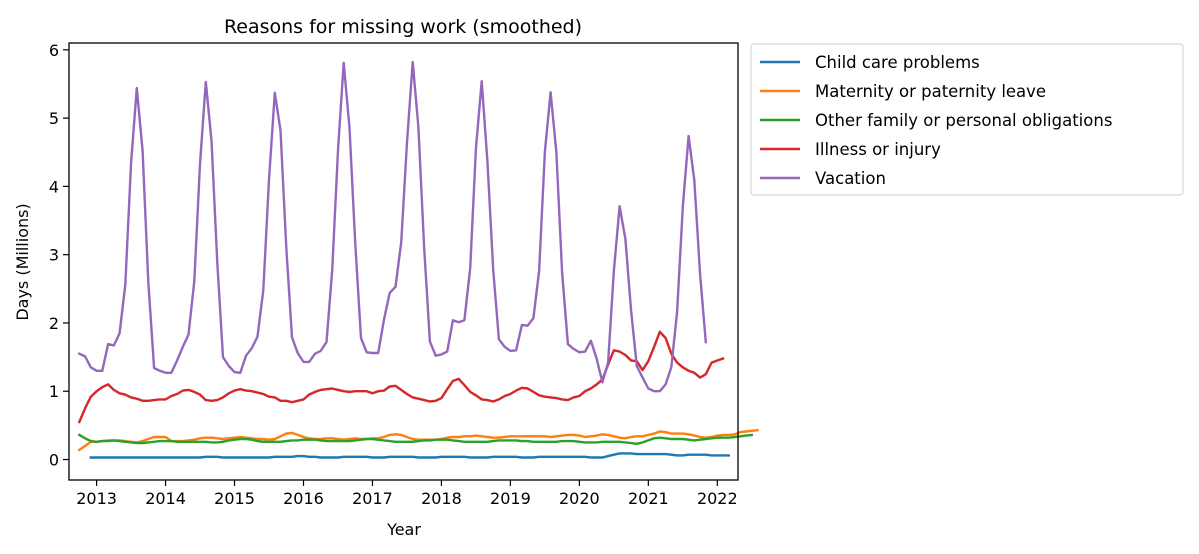 This screenshot has width=1199, height=554. I want to click on x-tick-label: 2018, so click(441, 498).